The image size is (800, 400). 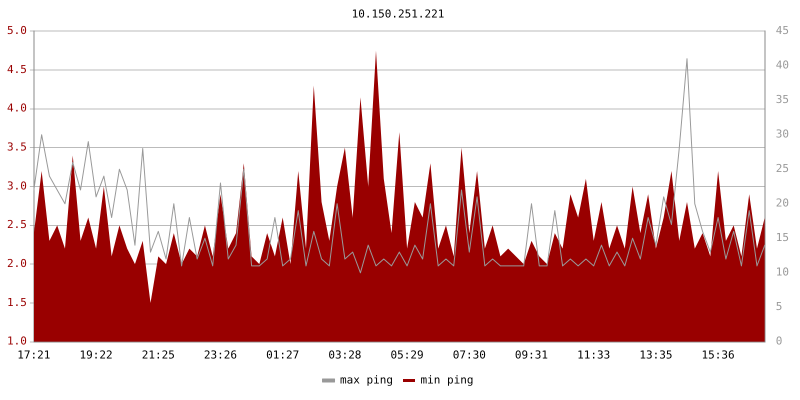 What do you see at coordinates (16, 302) in the screenshot?
I see `y-tick-label: 1.5` at bounding box center [16, 302].